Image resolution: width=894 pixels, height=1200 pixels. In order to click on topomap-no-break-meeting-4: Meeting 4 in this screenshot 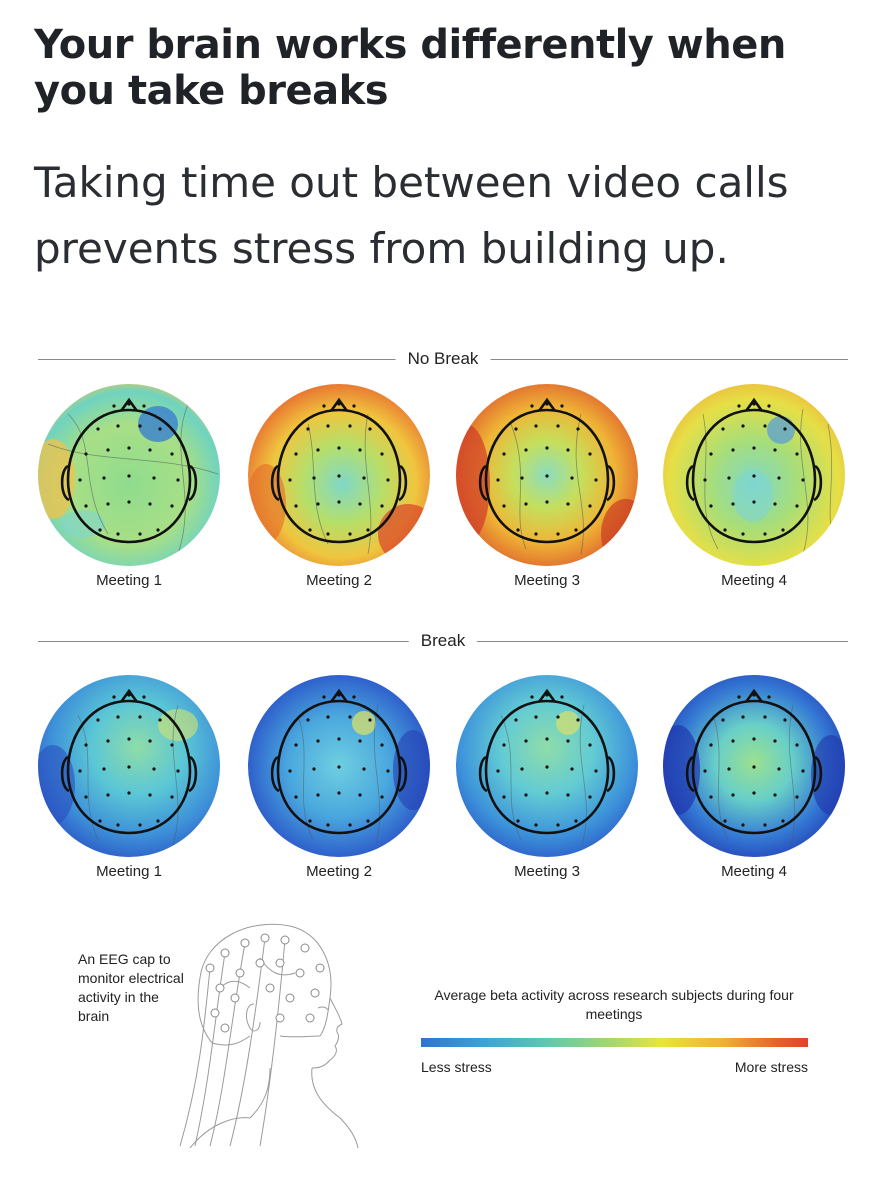, I will do `click(754, 491)`.